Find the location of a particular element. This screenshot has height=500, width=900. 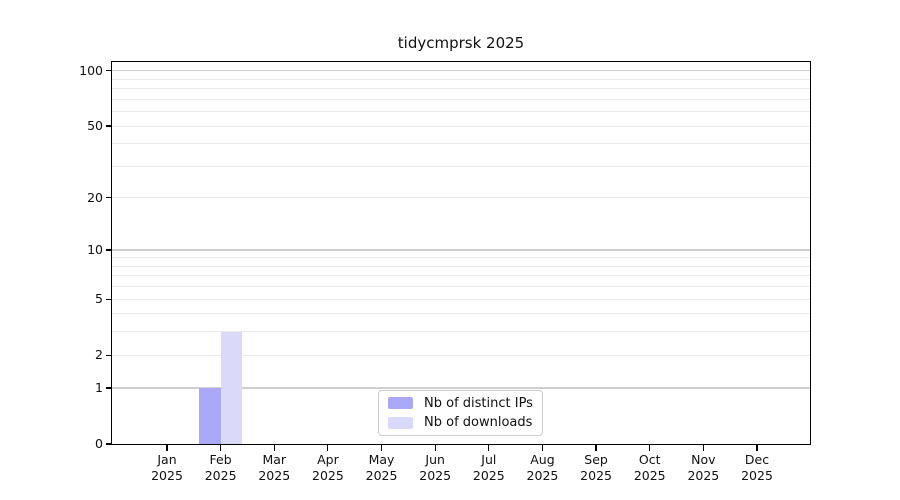

bar-nb-of-distinct-ips is located at coordinates (210, 415).